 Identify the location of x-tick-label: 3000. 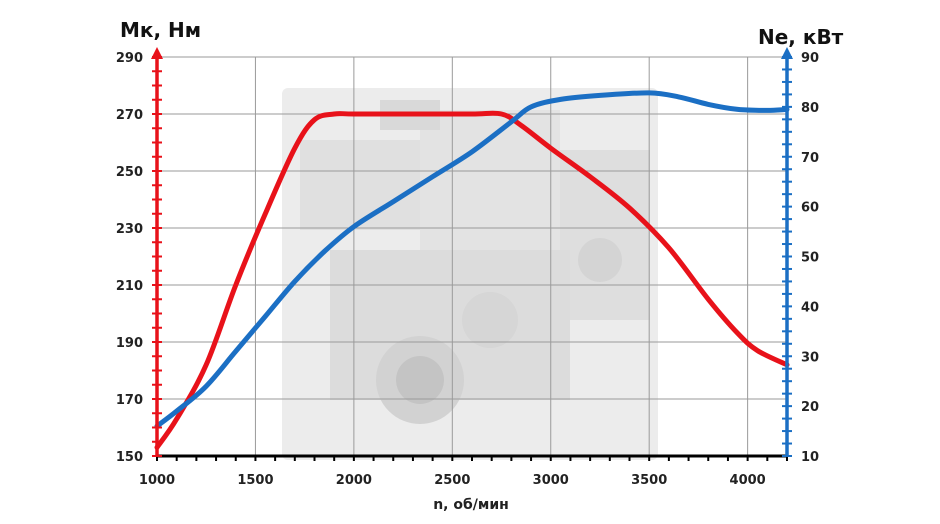
(551, 480).